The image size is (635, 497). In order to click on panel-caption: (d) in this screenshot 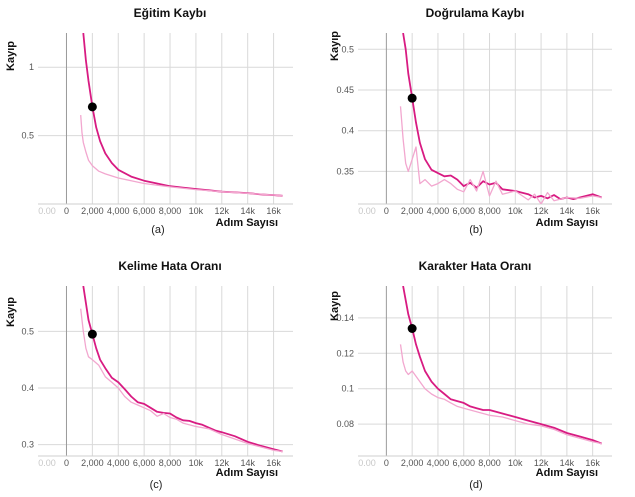, I will do `click(475, 485)`.